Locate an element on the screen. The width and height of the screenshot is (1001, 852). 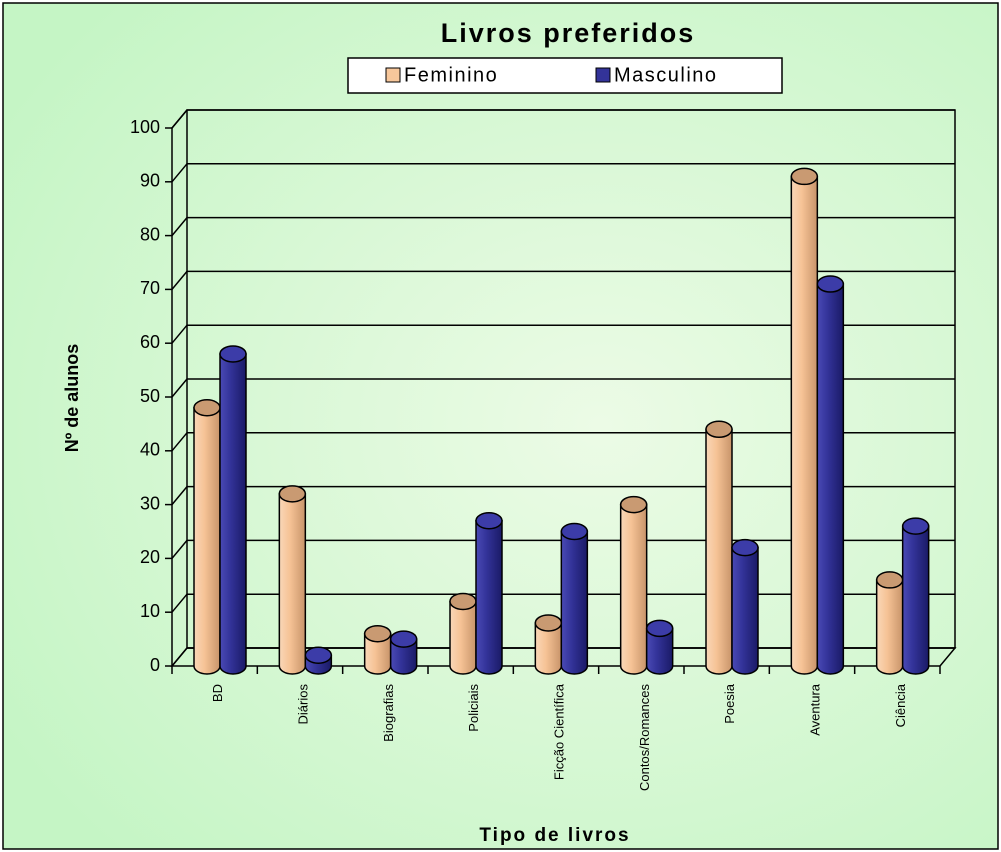
y-tick-label: 20 is located at coordinates (150, 557).